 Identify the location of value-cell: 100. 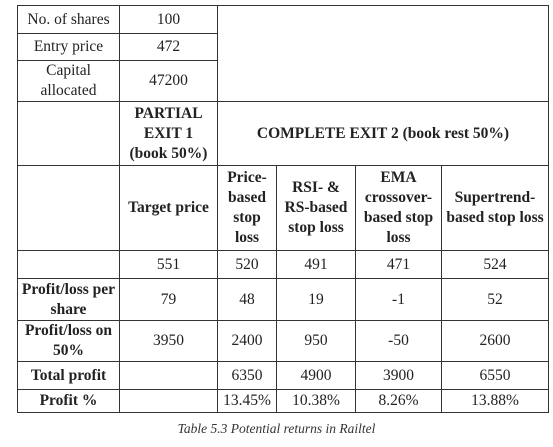
(168, 19).